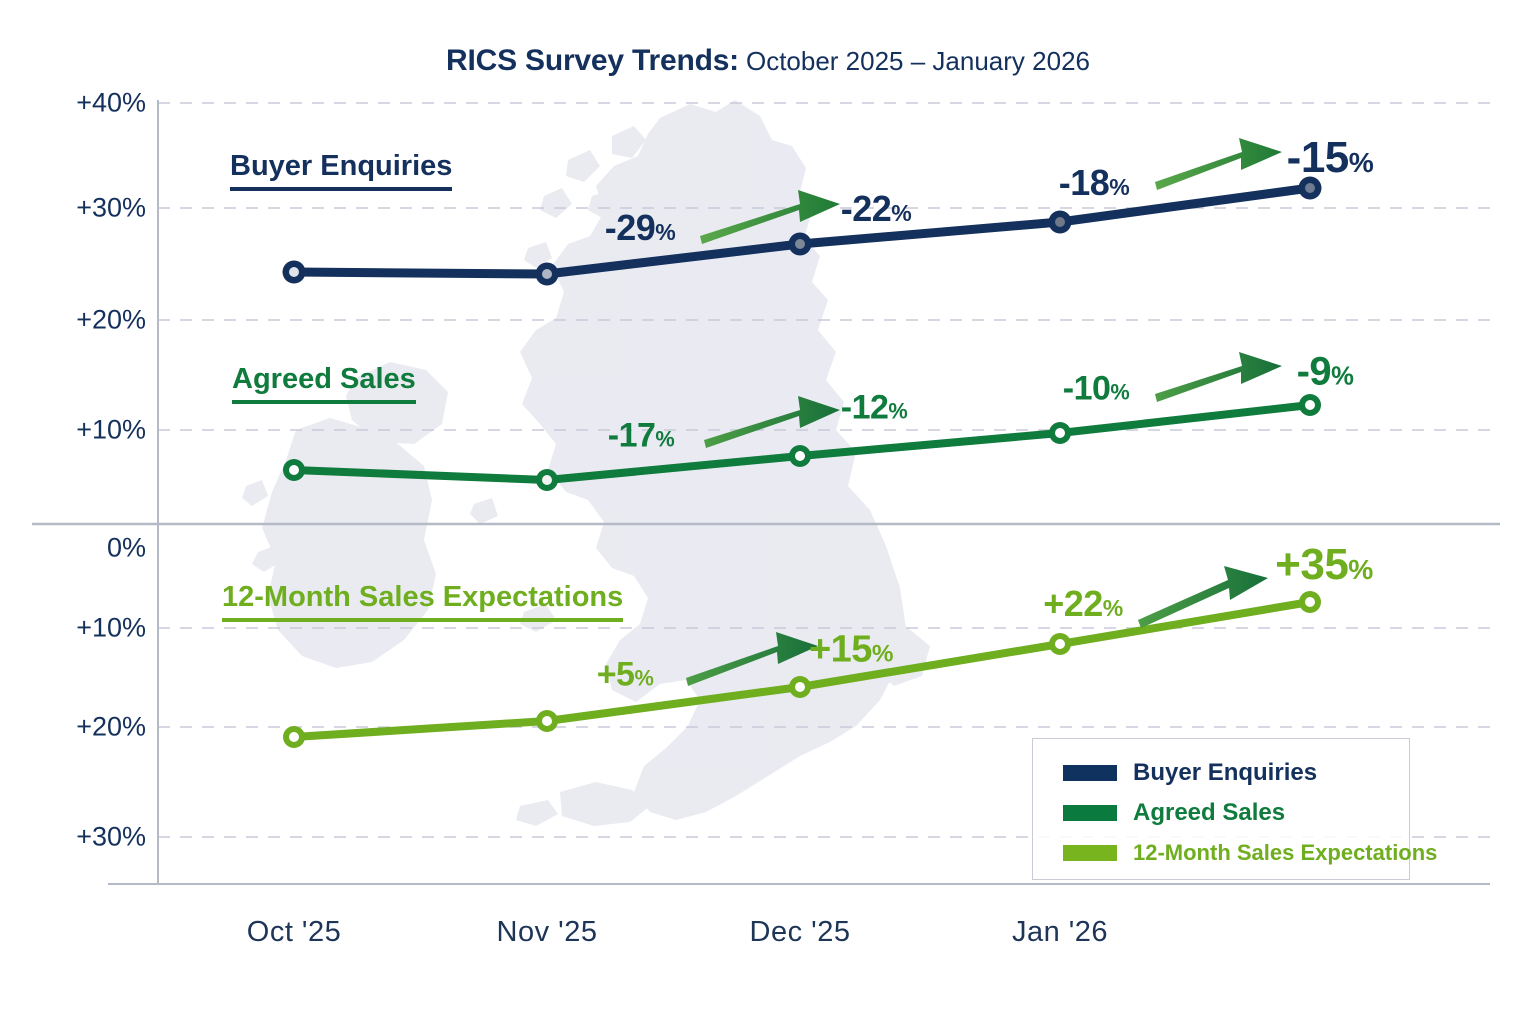 The height and width of the screenshot is (1024, 1536). What do you see at coordinates (294, 932) in the screenshot?
I see `x-tick-oct: Oct '25` at bounding box center [294, 932].